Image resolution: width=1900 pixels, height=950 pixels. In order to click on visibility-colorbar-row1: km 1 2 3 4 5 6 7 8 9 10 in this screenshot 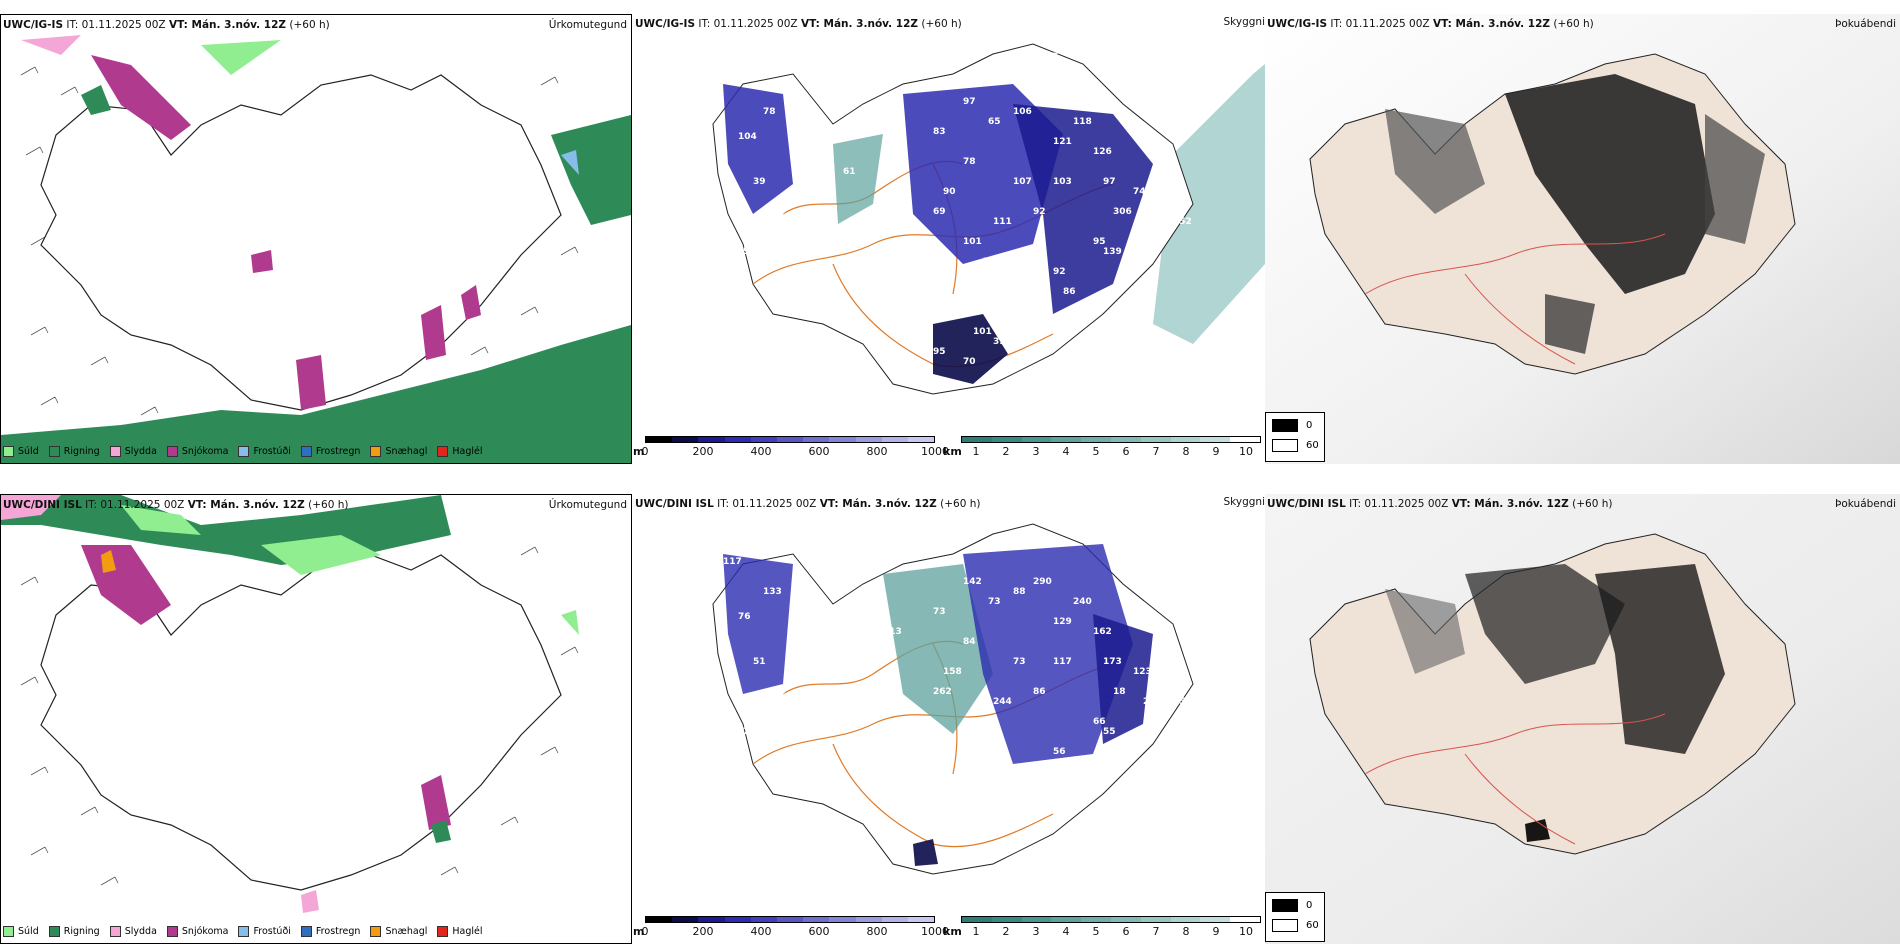, I will do `click(1104, 449)`.